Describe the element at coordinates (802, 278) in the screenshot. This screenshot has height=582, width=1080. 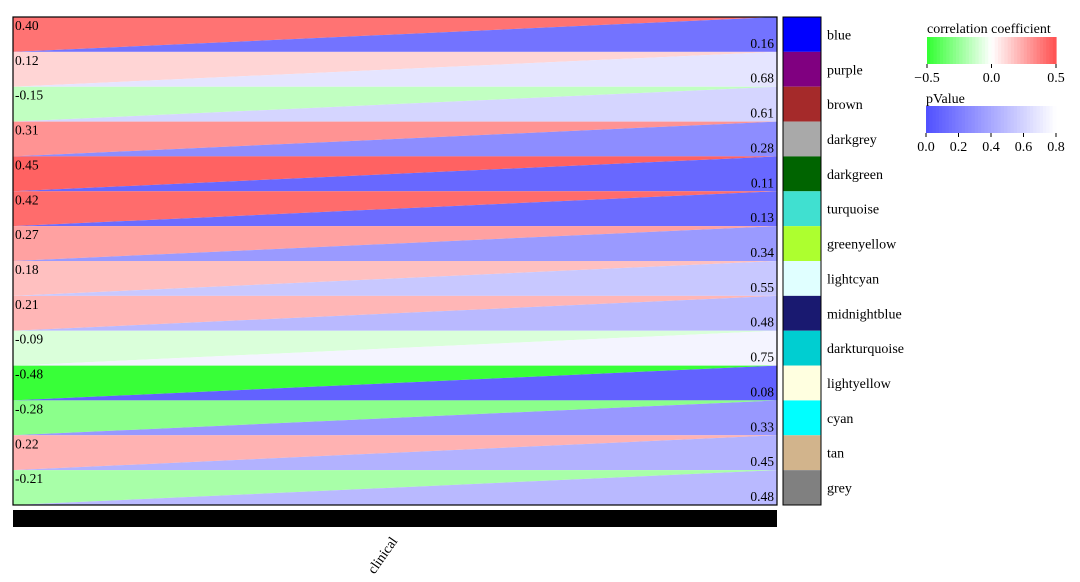
I see `module-swatch-lightcyan` at that location.